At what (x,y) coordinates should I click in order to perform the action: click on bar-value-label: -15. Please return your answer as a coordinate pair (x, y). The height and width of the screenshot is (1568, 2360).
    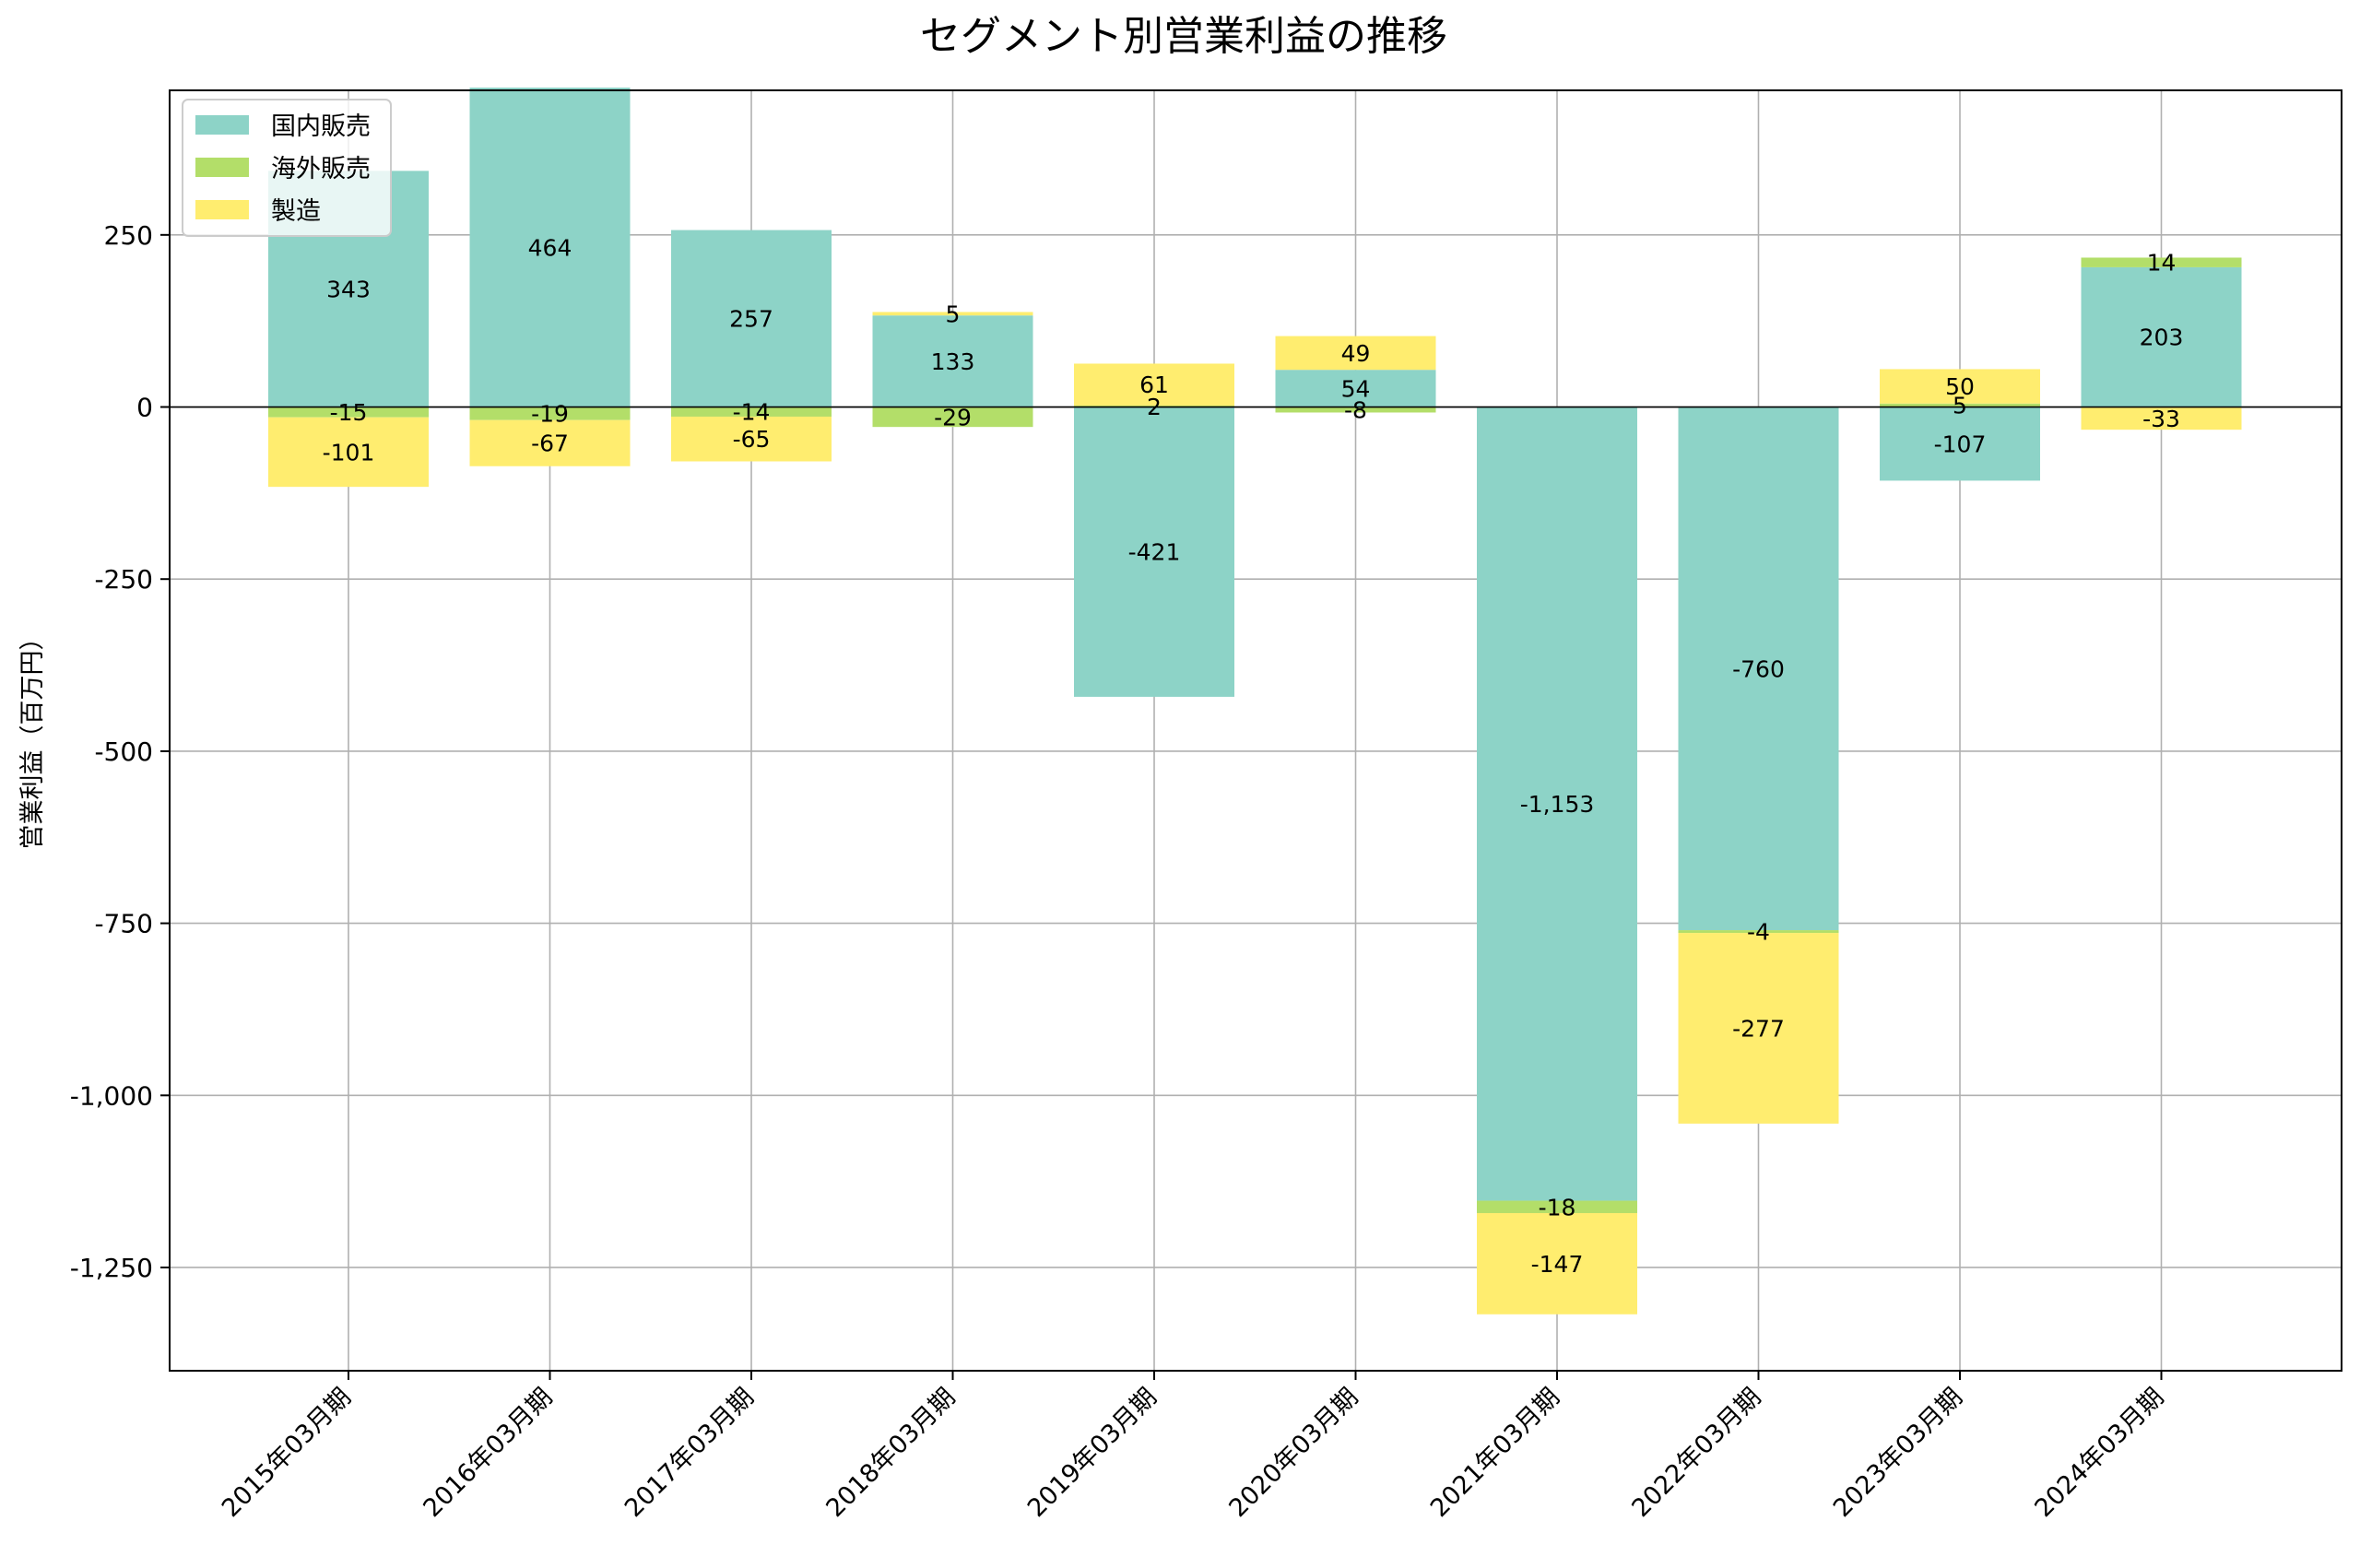
    Looking at the image, I should click on (349, 412).